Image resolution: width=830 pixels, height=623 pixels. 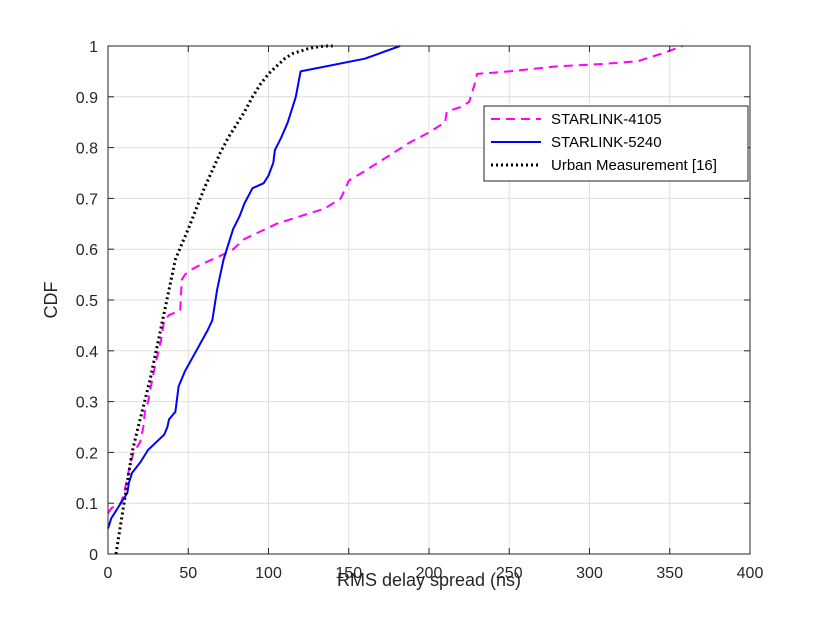 What do you see at coordinates (87, 98) in the screenshot?
I see `y-tick-label: 0.9` at bounding box center [87, 98].